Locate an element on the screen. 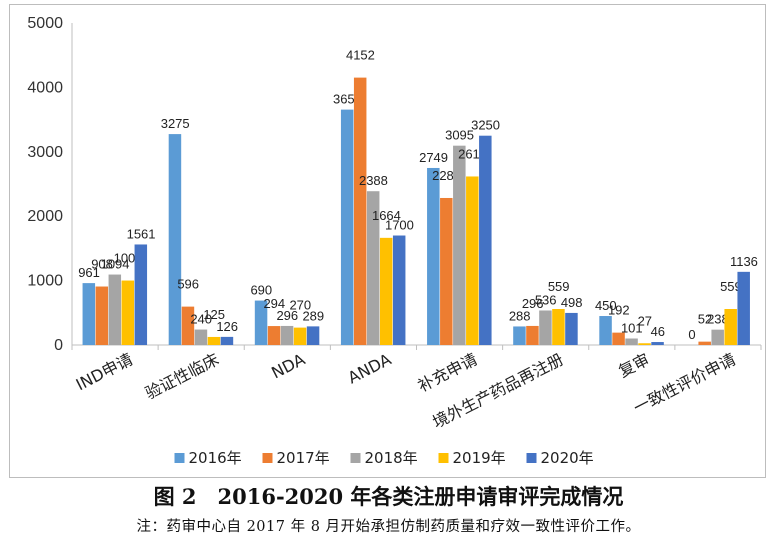 This screenshot has height=543, width=777. data-label: 1136 is located at coordinates (744, 261).